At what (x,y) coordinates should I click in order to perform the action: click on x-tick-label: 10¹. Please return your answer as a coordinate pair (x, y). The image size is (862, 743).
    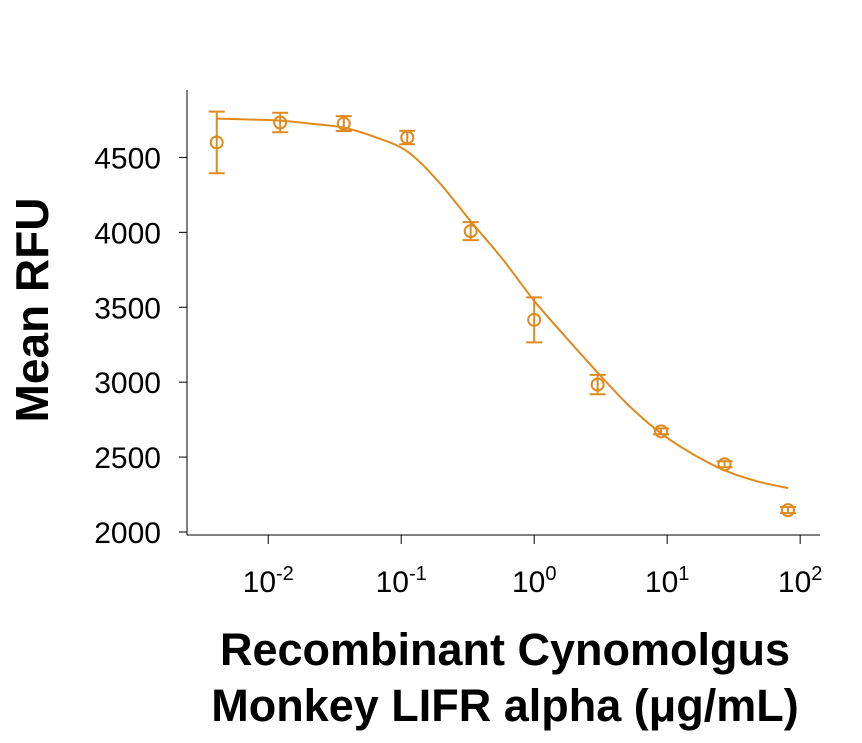
    Looking at the image, I should click on (667, 581).